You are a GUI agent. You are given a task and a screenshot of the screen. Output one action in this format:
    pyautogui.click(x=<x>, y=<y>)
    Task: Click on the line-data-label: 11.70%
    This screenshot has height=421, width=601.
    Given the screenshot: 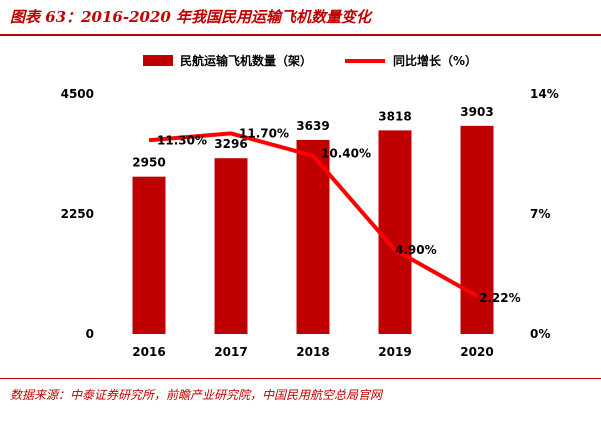 What is the action you would take?
    pyautogui.click(x=264, y=133)
    